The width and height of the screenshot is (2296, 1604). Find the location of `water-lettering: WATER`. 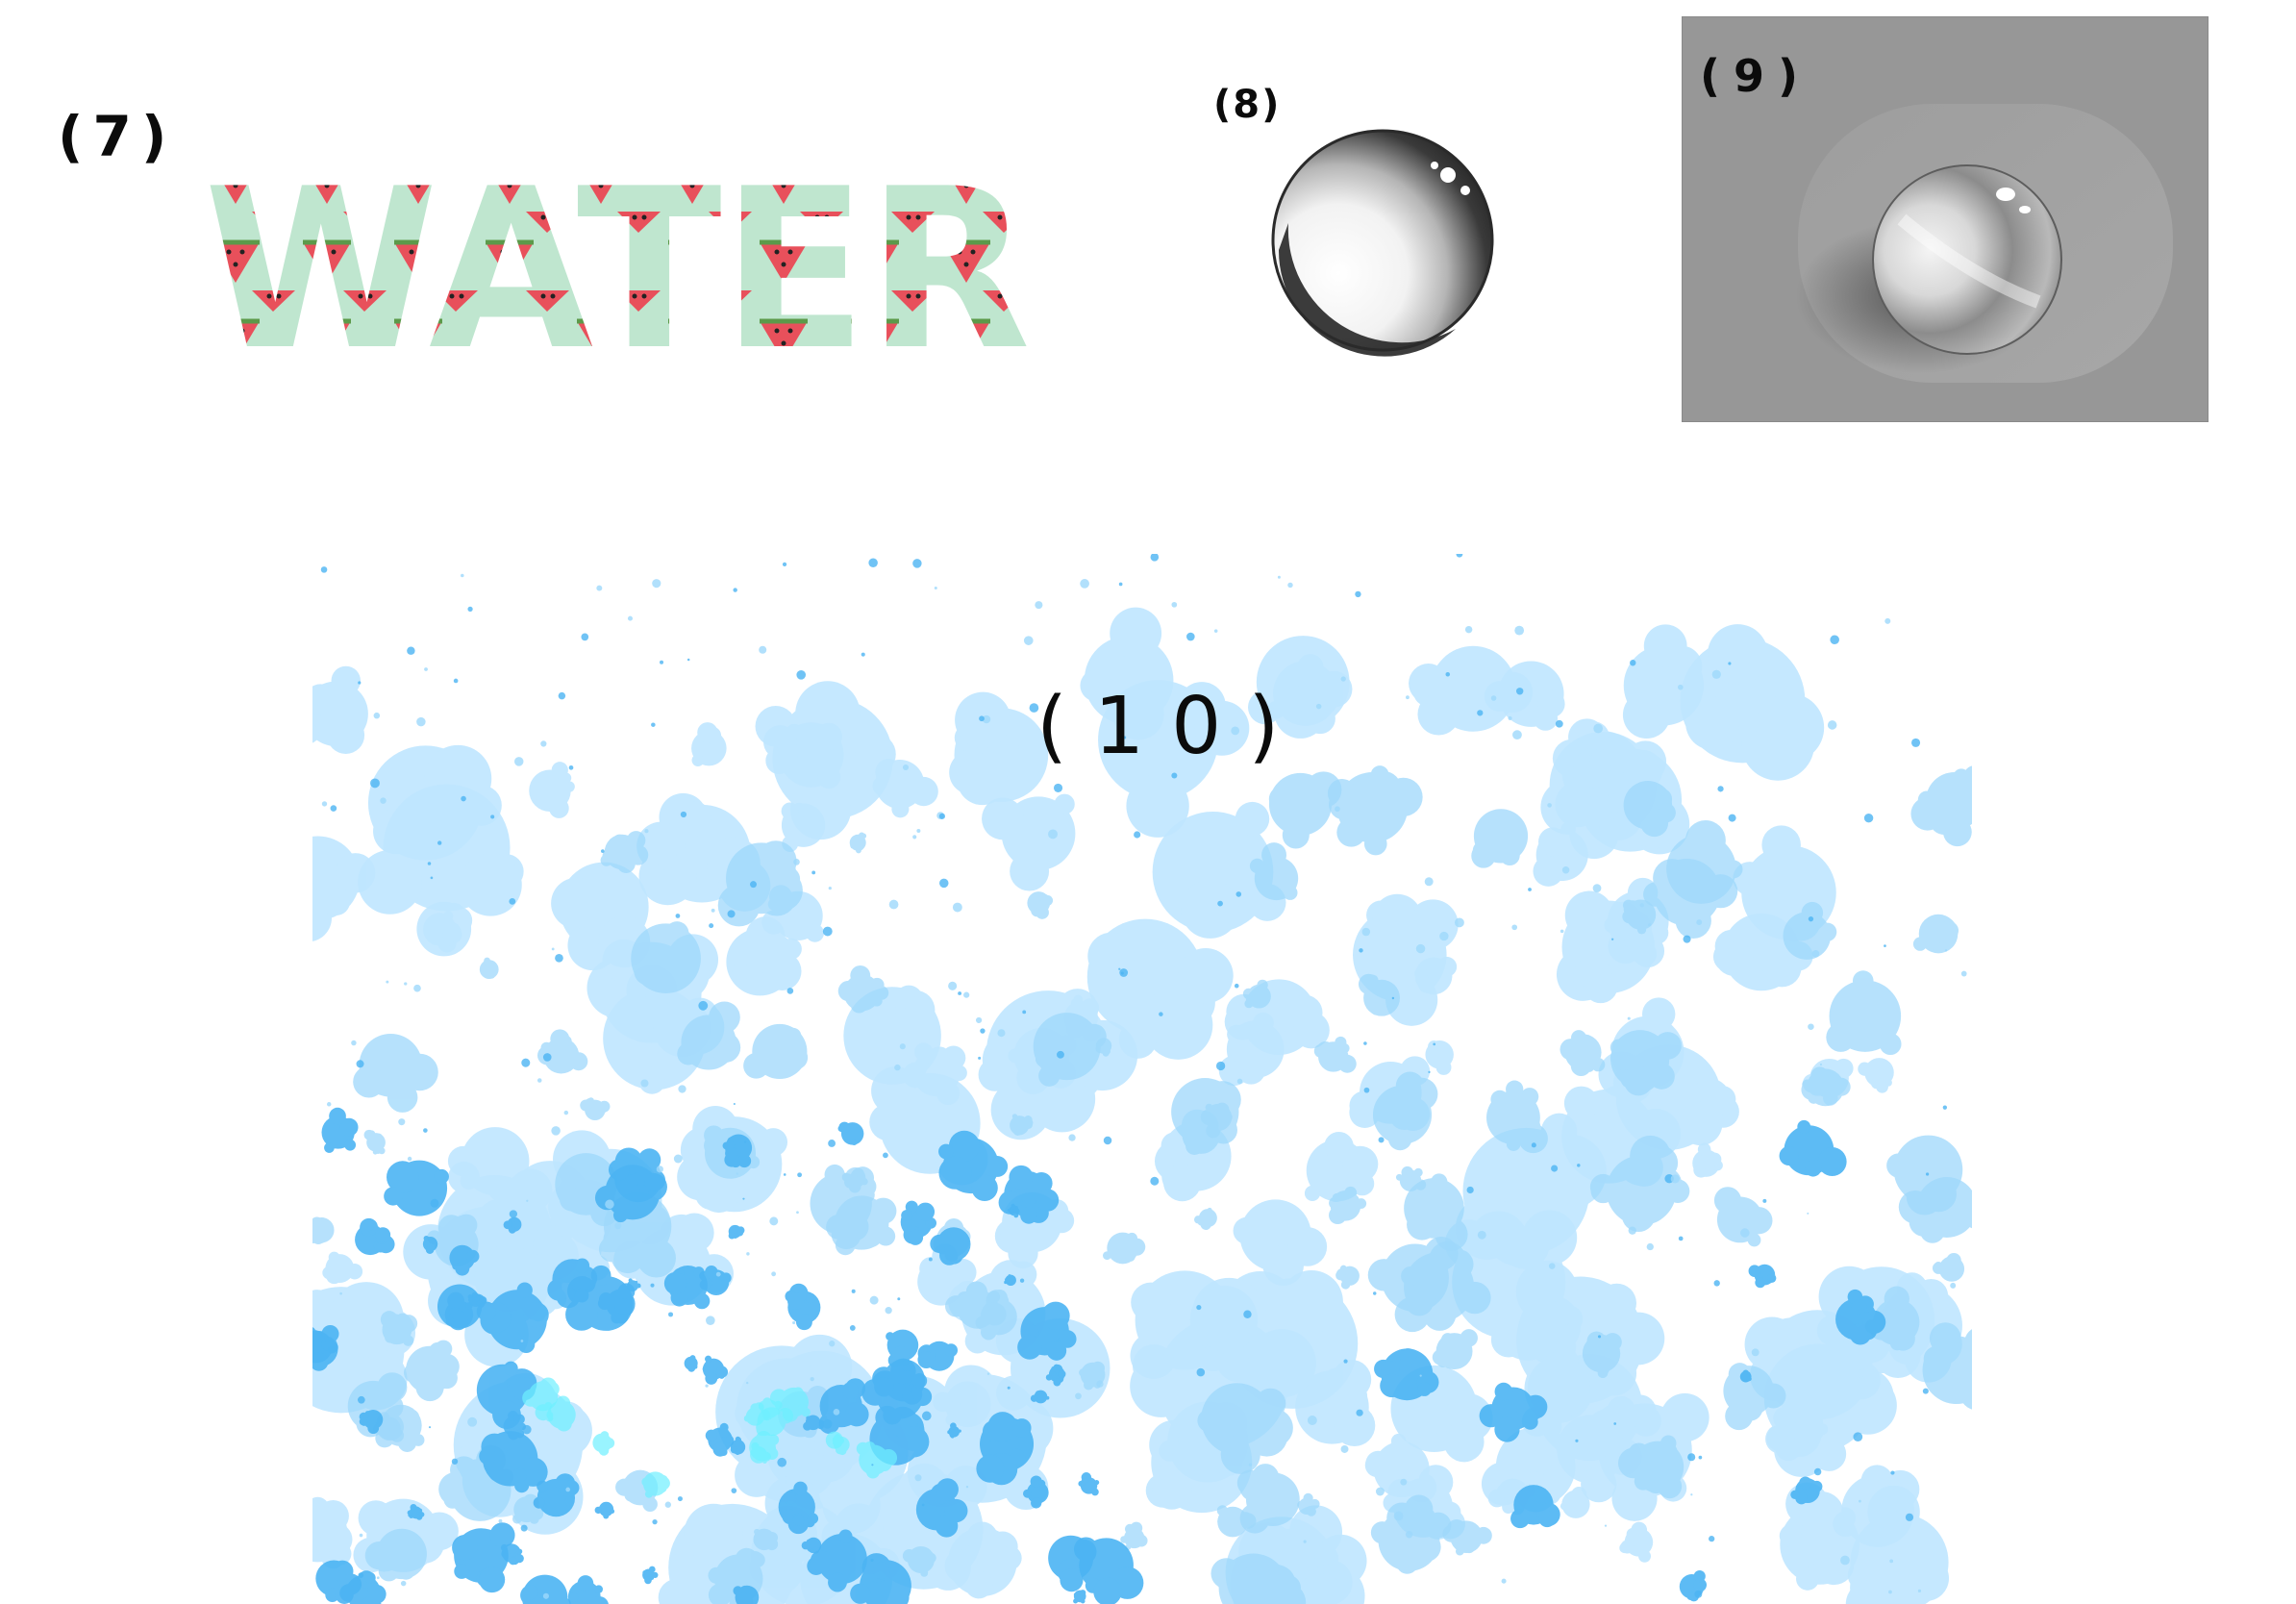

water-lettering: WATER is located at coordinates (617, 259).